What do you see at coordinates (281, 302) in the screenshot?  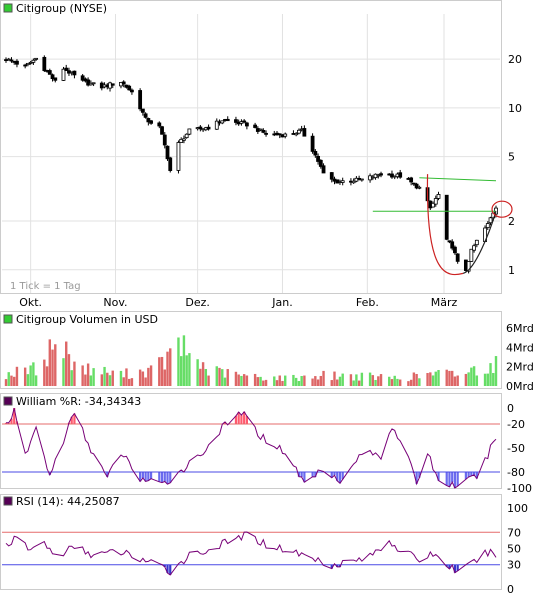 I see `month-tick-label: Jan.` at bounding box center [281, 302].